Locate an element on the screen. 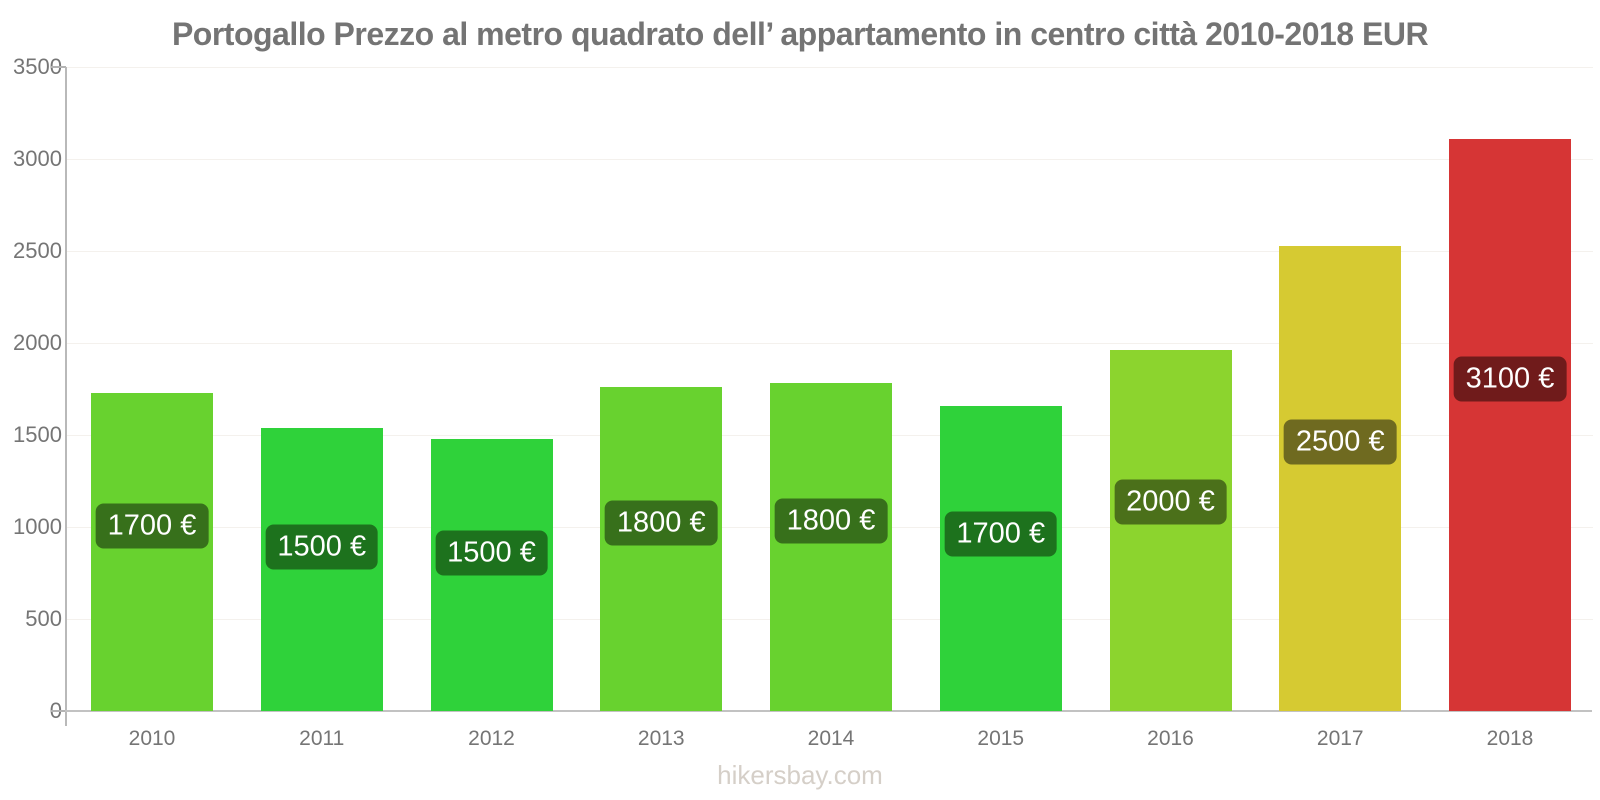 This screenshot has width=1600, height=800. x-axis-label-2012: 2012 is located at coordinates (491, 738).